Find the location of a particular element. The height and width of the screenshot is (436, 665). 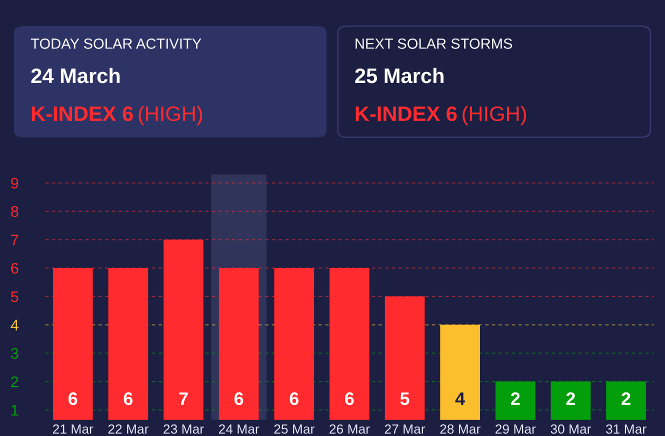

x-tick-label: 29 Mar is located at coordinates (516, 429).